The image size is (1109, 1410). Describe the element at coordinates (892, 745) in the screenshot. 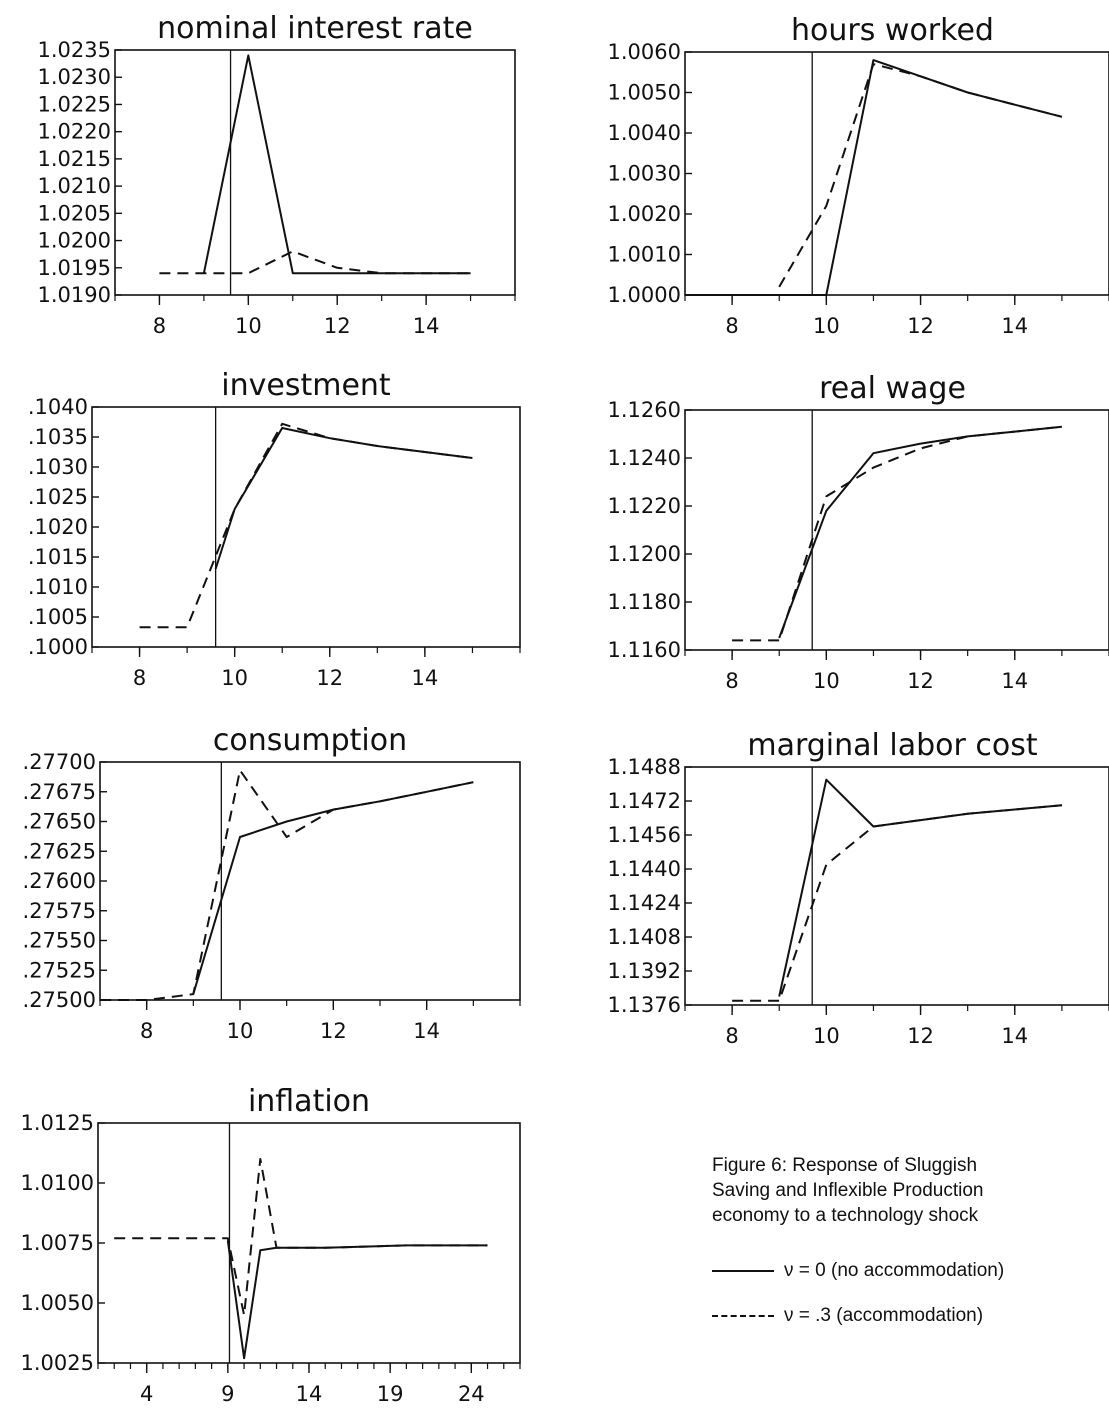

I see `chart-title: marginal labor cost` at that location.